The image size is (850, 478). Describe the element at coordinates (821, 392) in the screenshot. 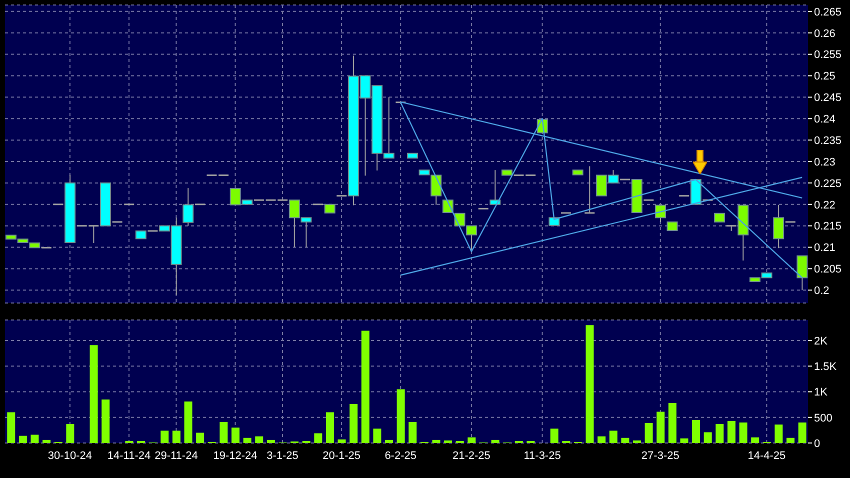

I see `y-tick-label: 1K` at that location.